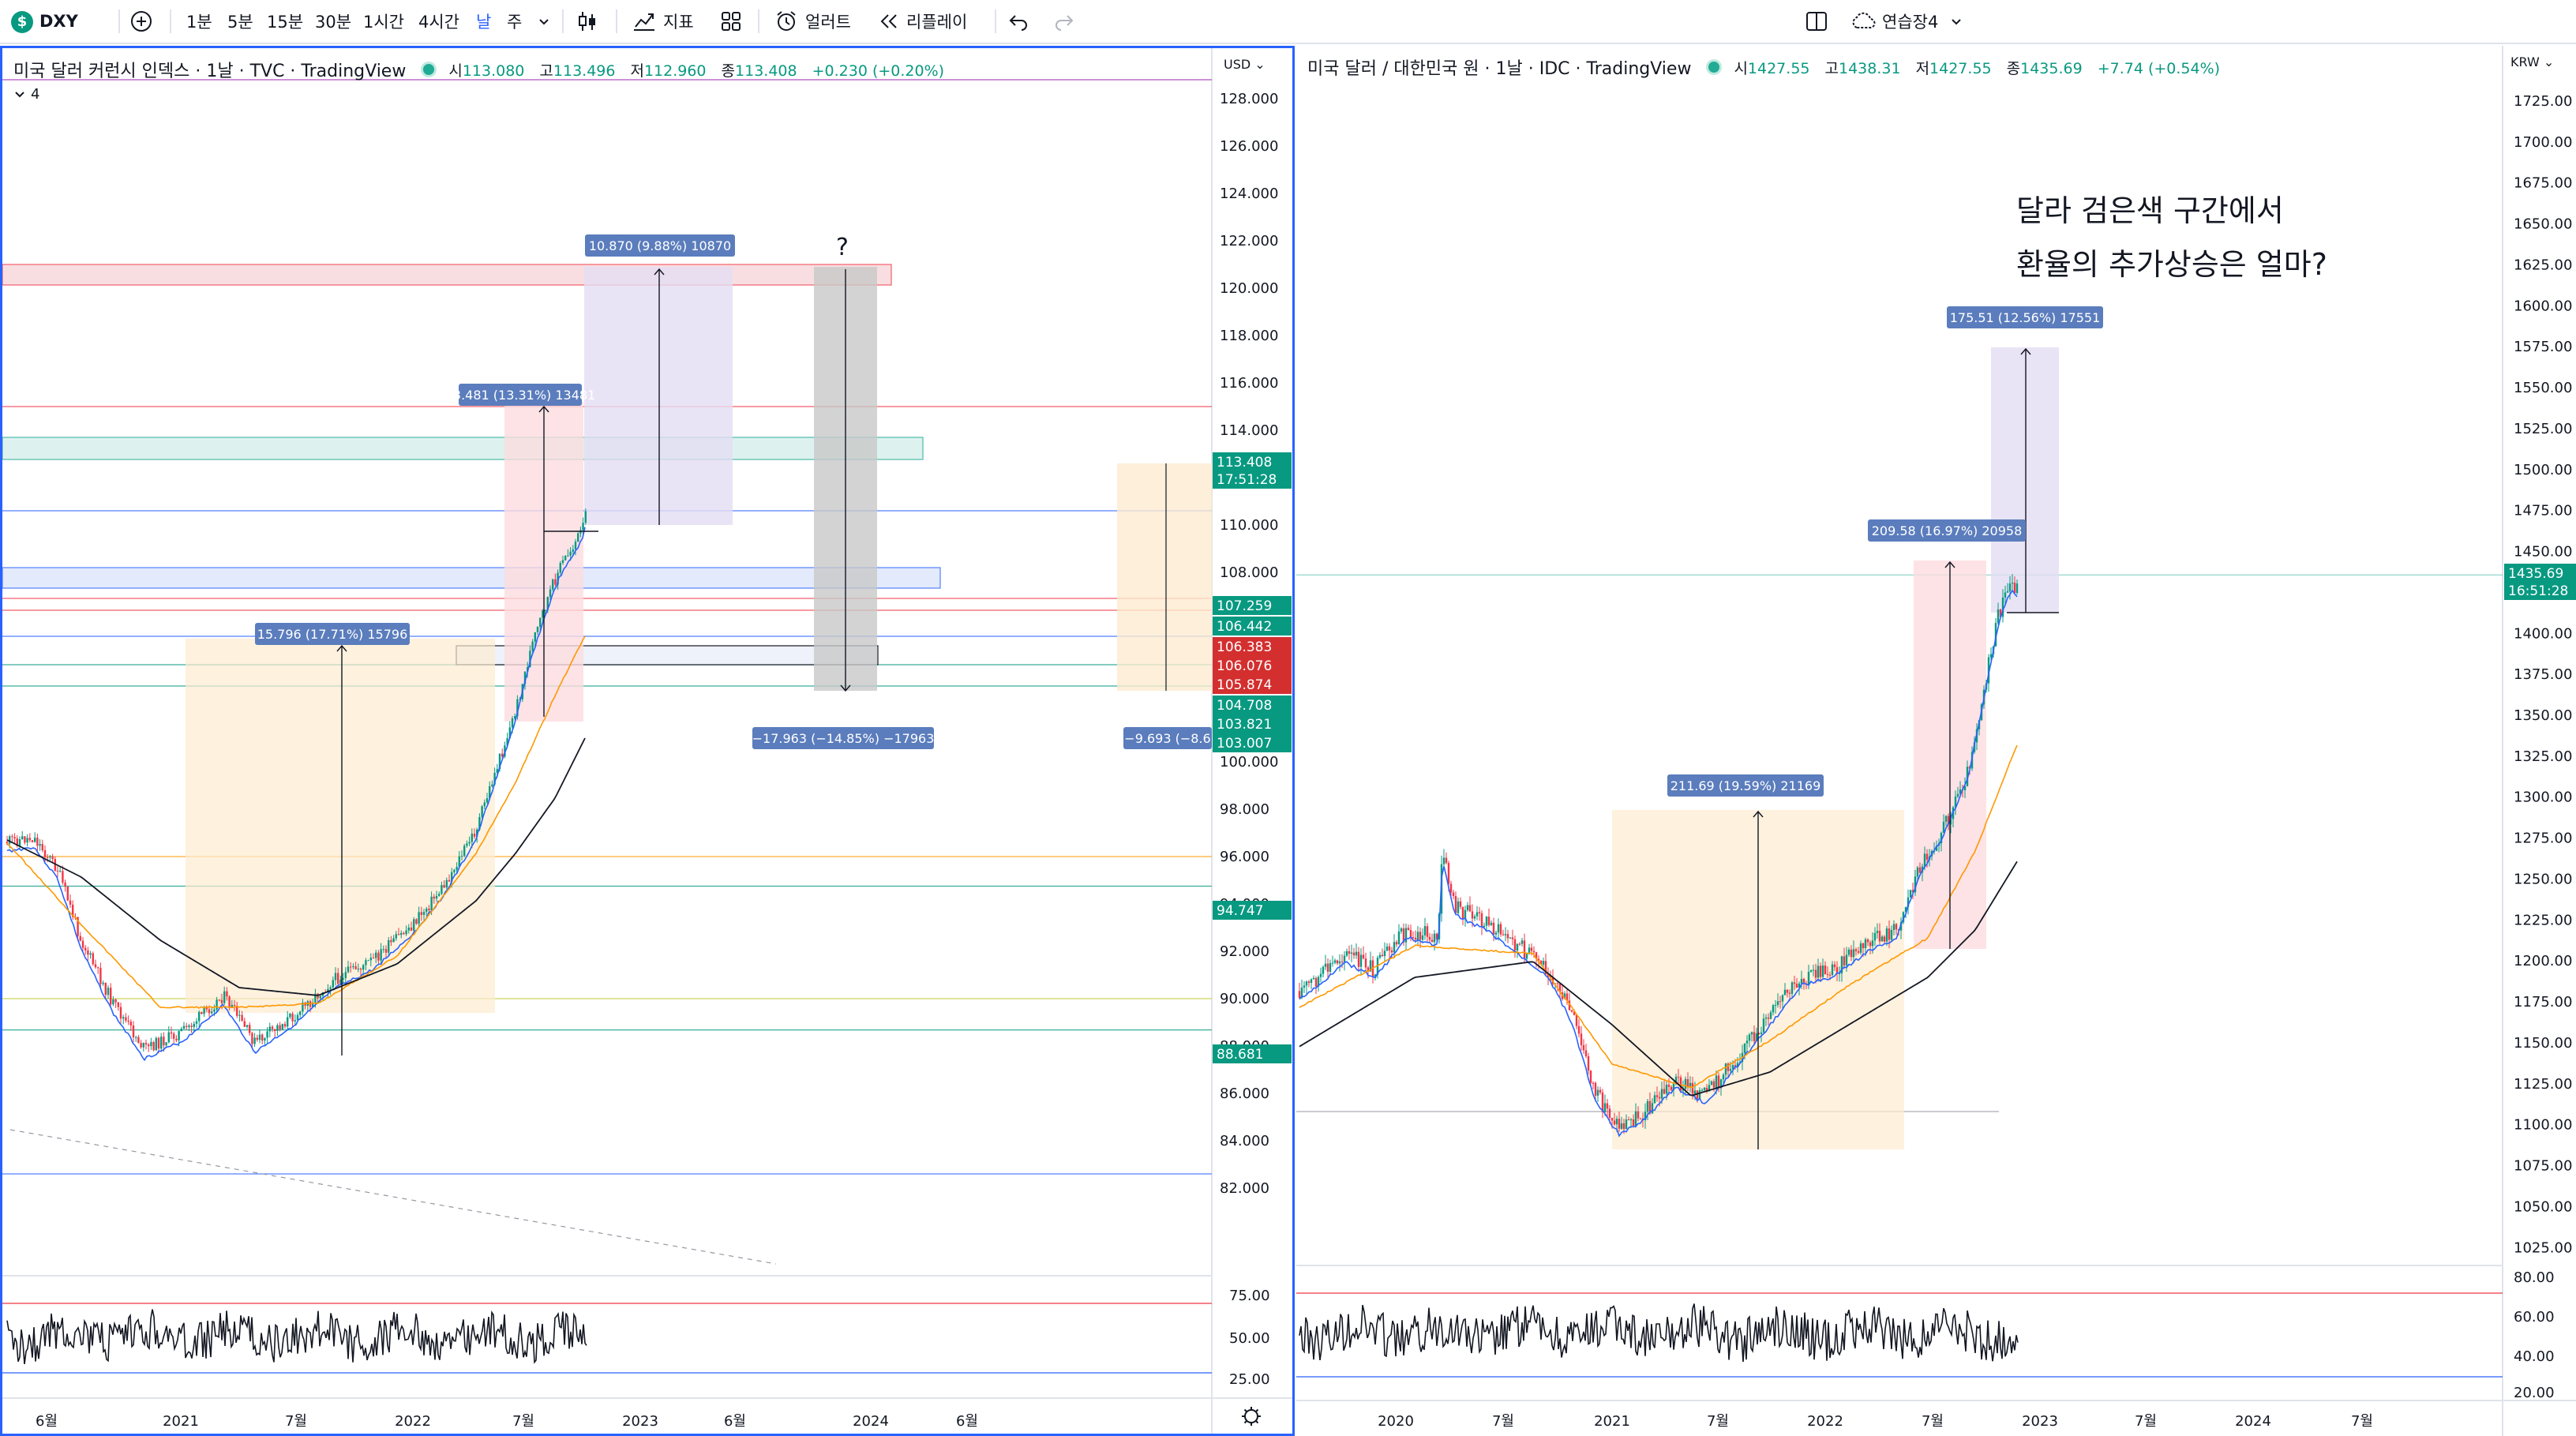  Describe the element at coordinates (2543, 183) in the screenshot. I see `right-price-tick: 1675.00` at that location.